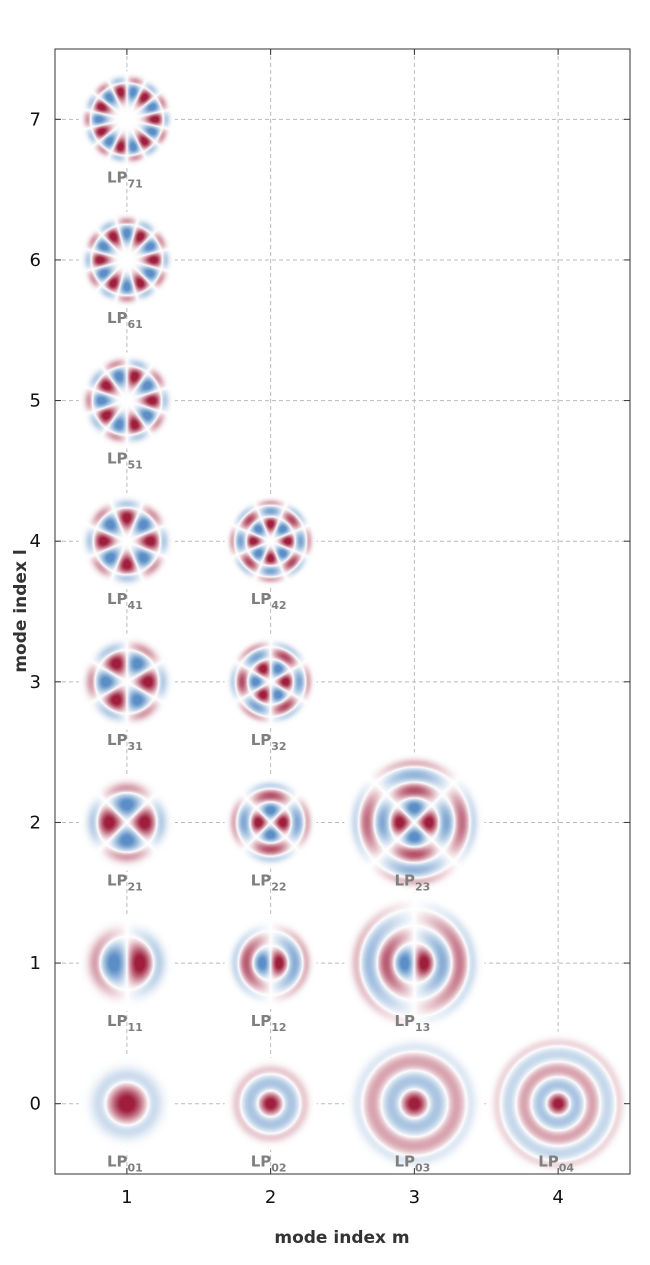  What do you see at coordinates (414, 1197) in the screenshot?
I see `x-tick-label: 3` at bounding box center [414, 1197].